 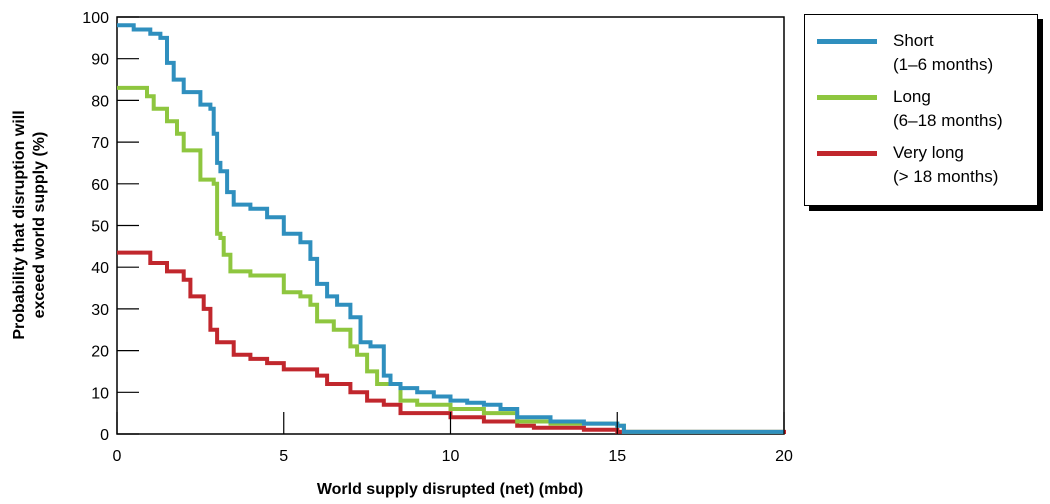 I want to click on y-tick-label: 90, so click(x=100, y=60).